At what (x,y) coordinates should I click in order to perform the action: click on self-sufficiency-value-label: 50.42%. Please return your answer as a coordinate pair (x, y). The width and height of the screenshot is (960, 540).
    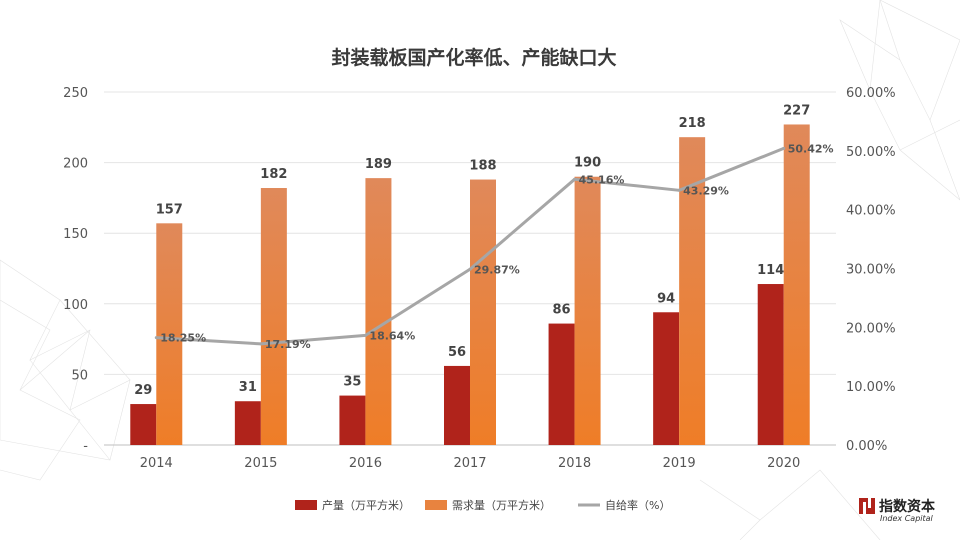
    Looking at the image, I should click on (811, 148).